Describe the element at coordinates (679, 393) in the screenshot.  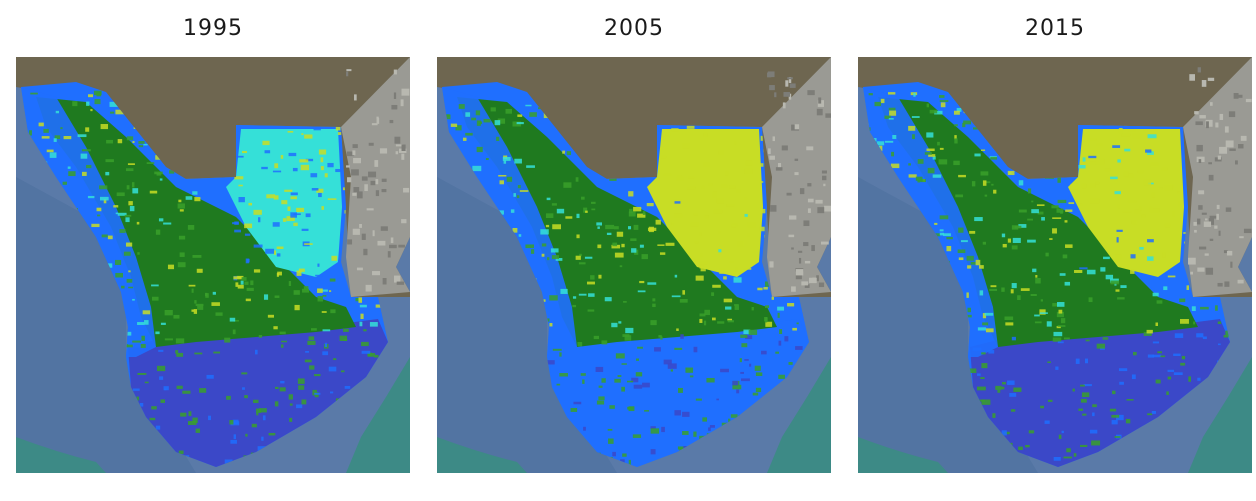
I see `wetland-class-open-water` at that location.